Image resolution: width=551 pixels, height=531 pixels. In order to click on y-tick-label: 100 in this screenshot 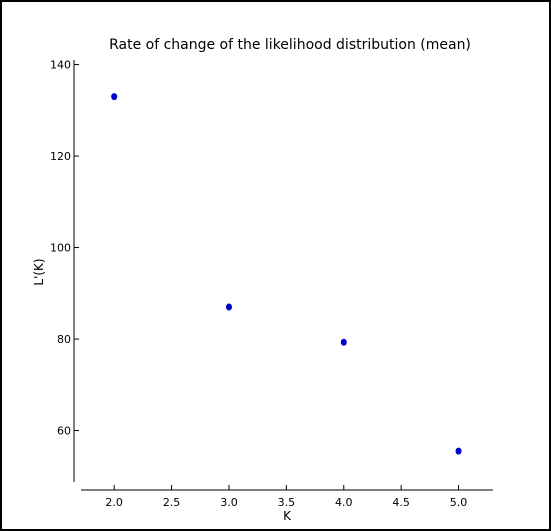, I will do `click(60, 248)`.